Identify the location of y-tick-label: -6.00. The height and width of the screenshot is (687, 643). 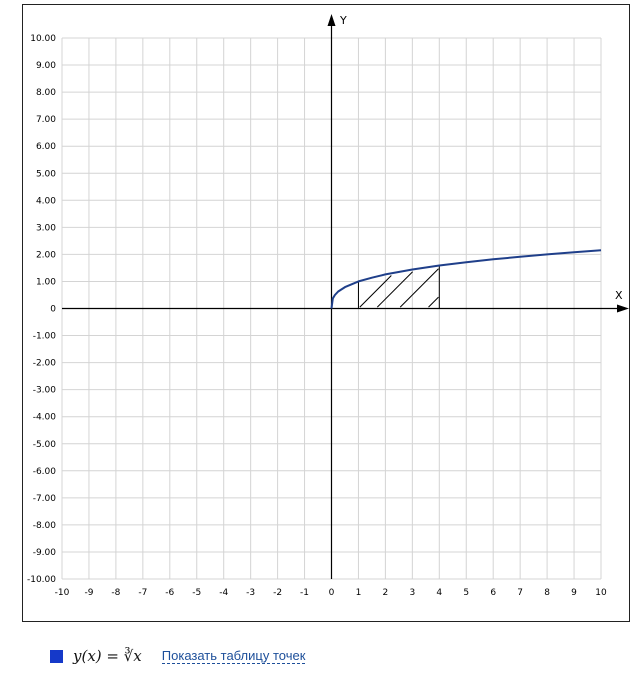
(45, 472).